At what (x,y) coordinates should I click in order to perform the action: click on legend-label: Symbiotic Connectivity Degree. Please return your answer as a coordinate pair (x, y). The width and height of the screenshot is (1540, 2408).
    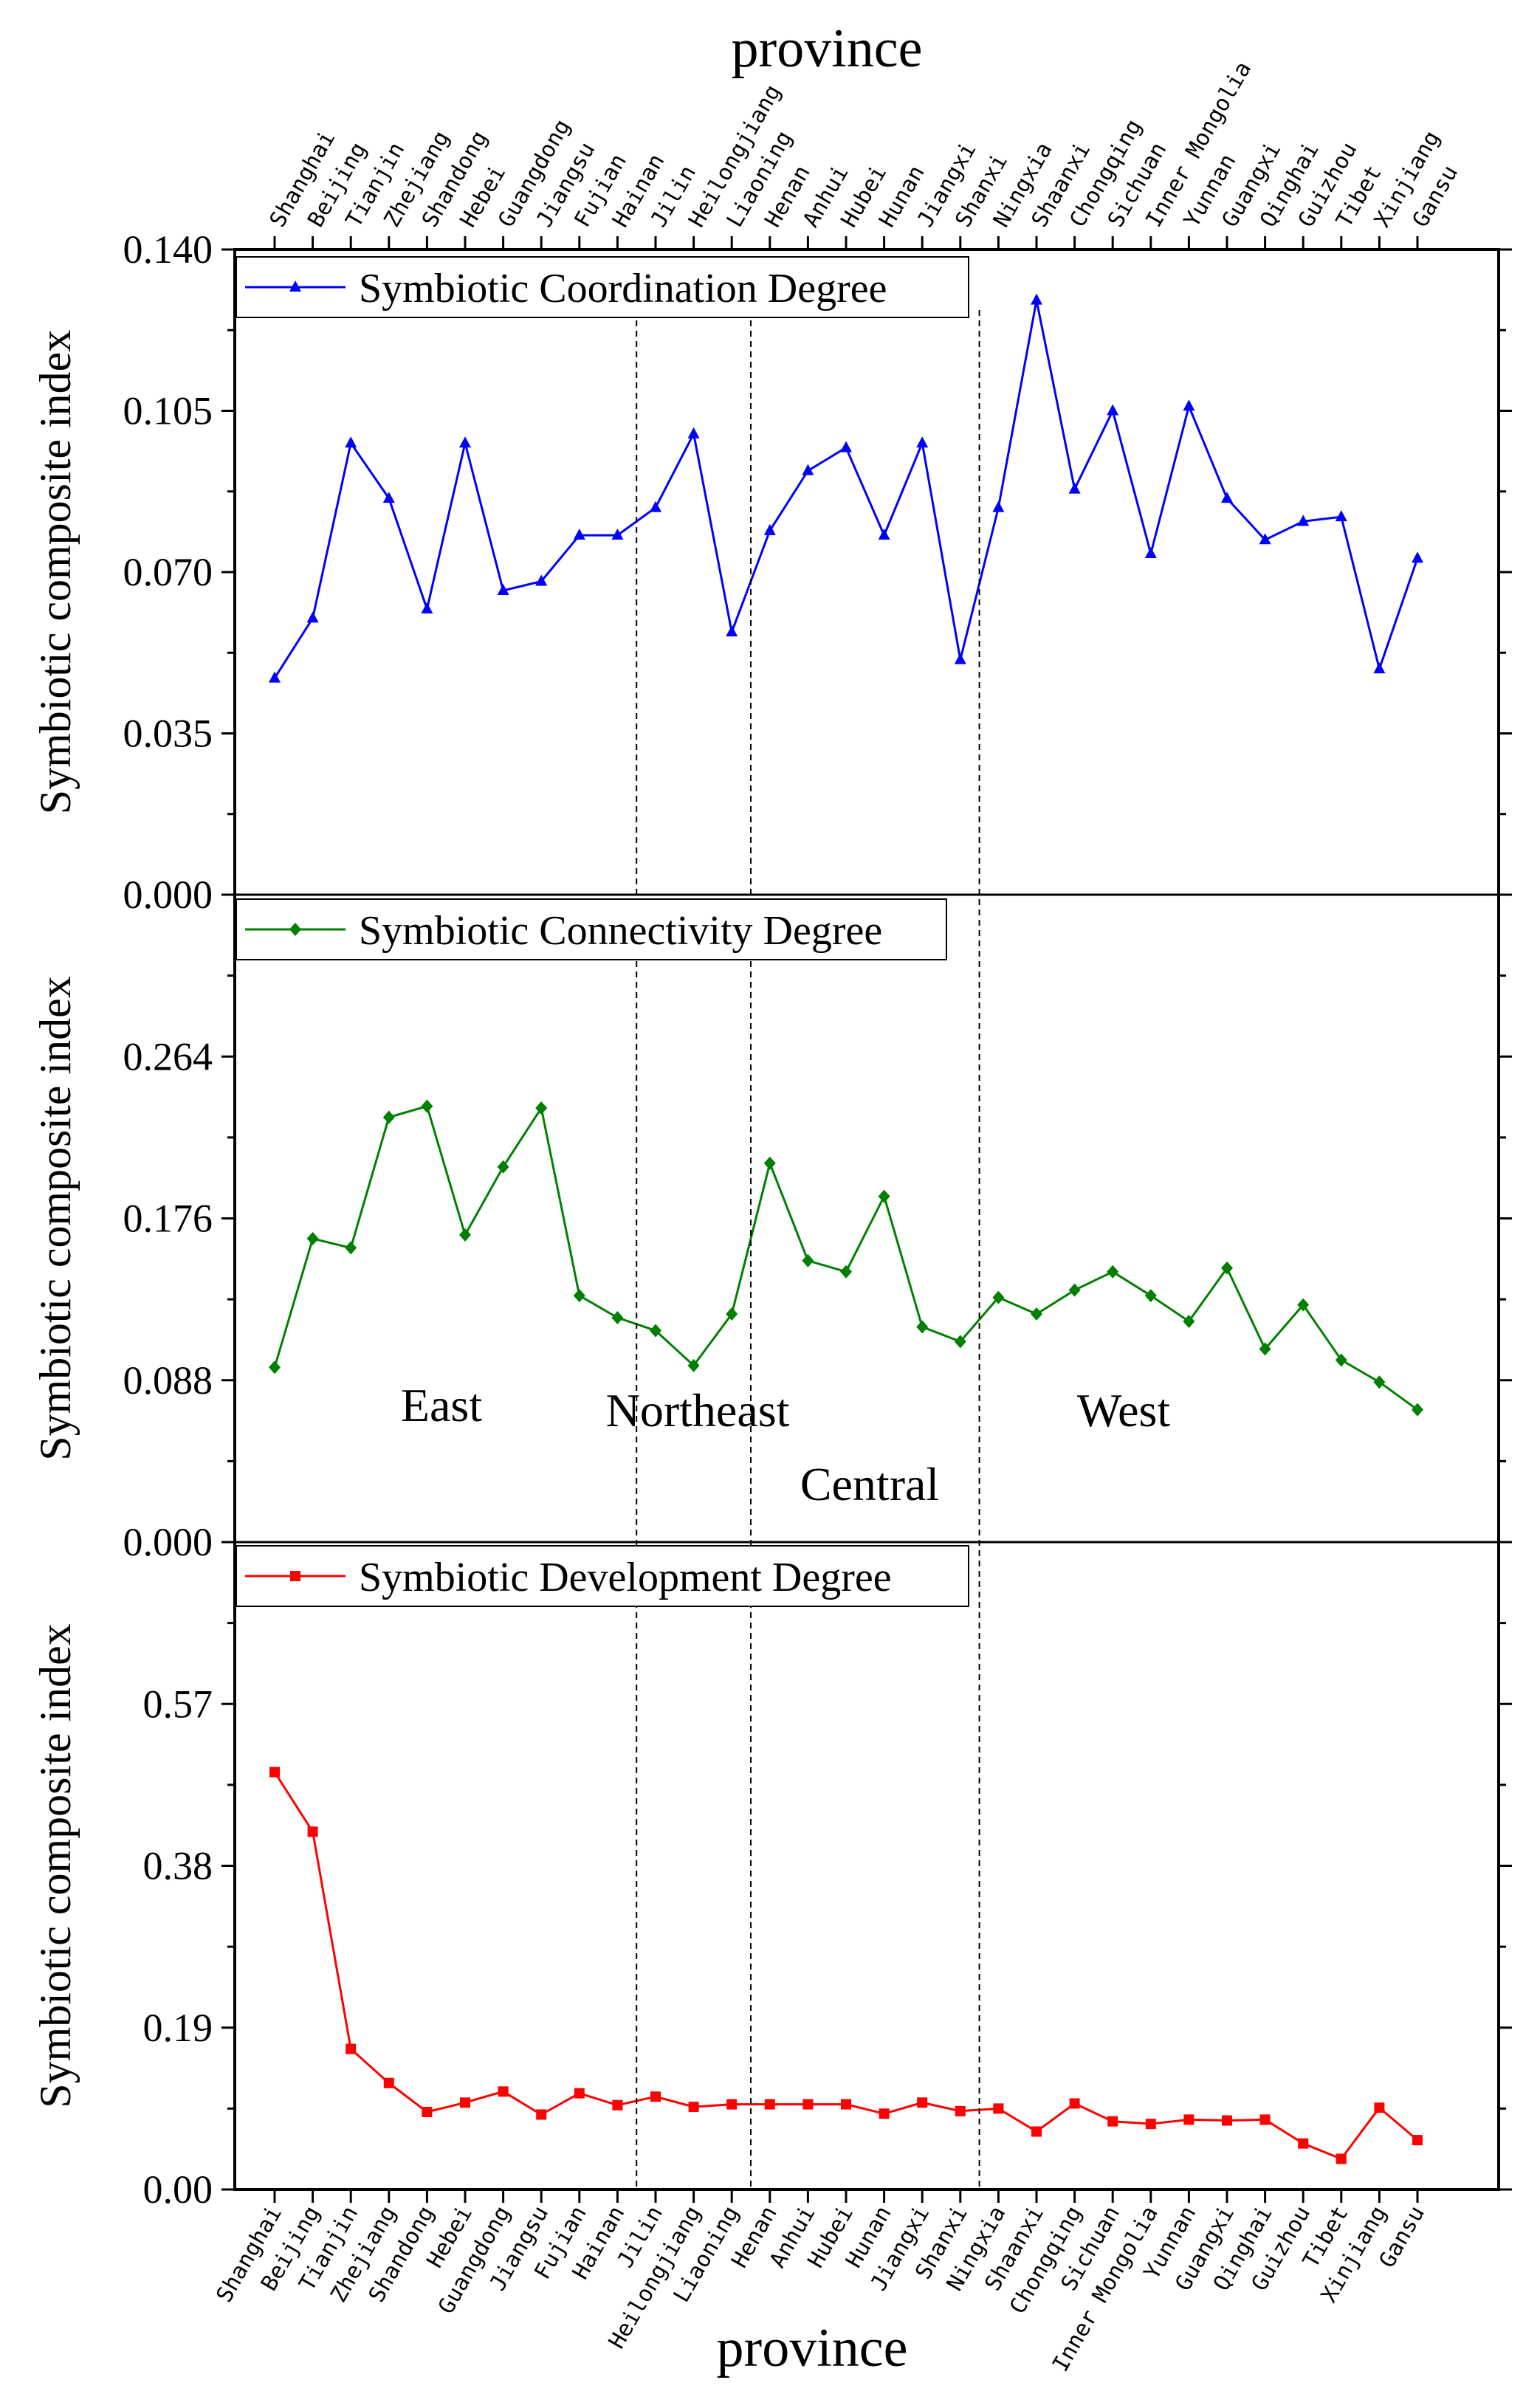
    Looking at the image, I should click on (620, 931).